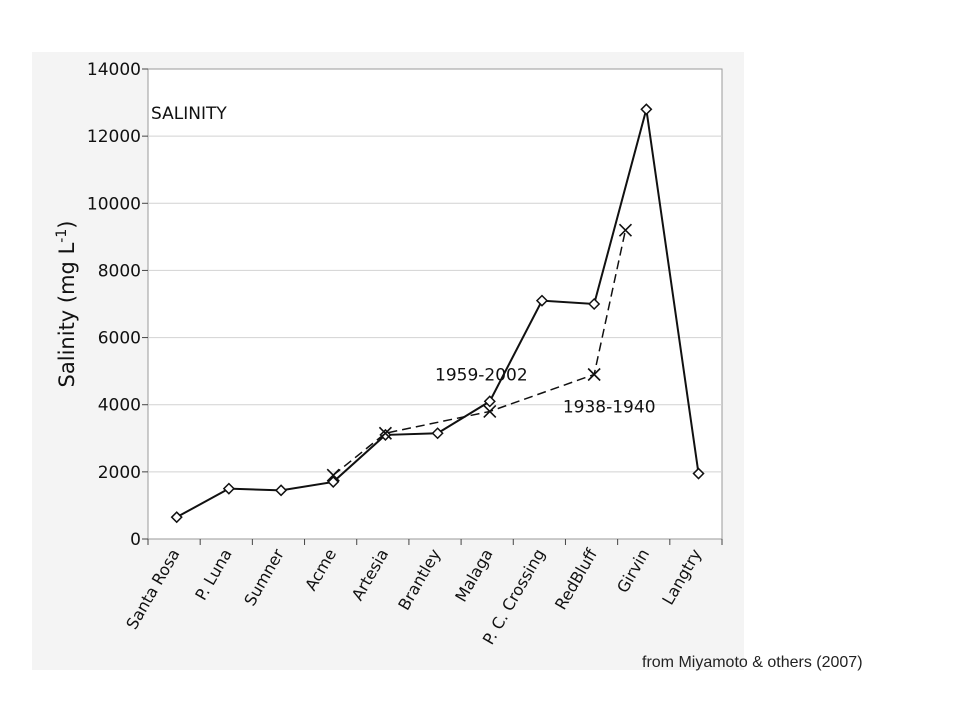 This screenshot has height=720, width=960. I want to click on y-tick-label-4: 8000, so click(119, 271).